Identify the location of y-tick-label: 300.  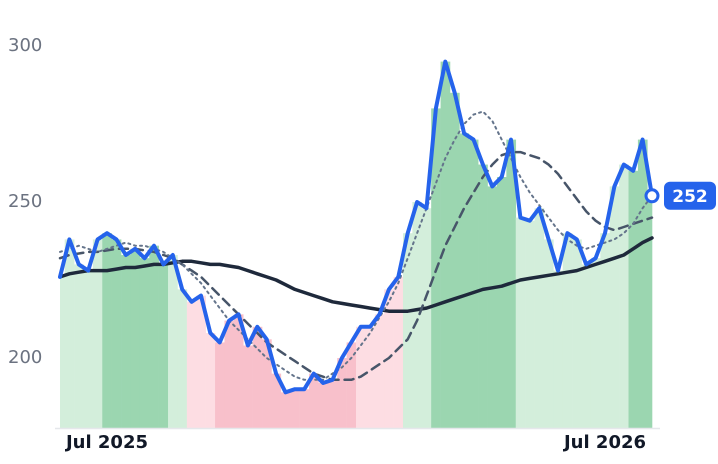
(25, 45).